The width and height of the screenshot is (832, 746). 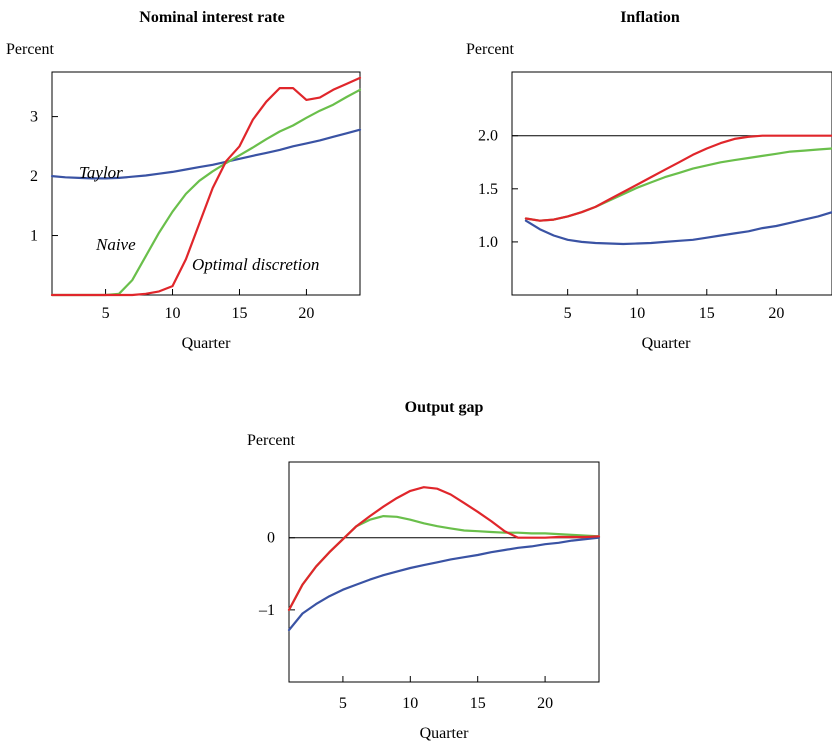 I want to click on y-tick-label: –1, so click(x=266, y=610).